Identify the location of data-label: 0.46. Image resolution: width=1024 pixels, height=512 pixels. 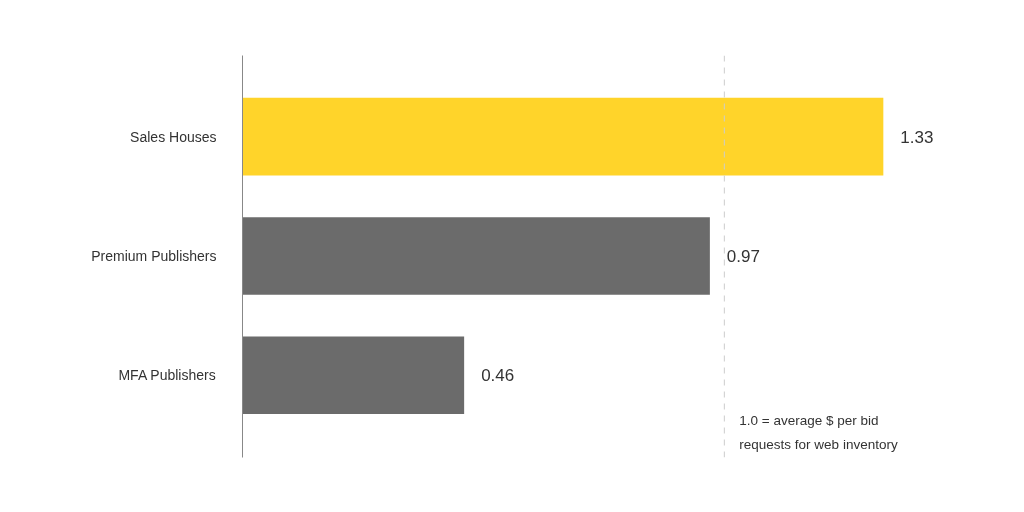
(498, 376).